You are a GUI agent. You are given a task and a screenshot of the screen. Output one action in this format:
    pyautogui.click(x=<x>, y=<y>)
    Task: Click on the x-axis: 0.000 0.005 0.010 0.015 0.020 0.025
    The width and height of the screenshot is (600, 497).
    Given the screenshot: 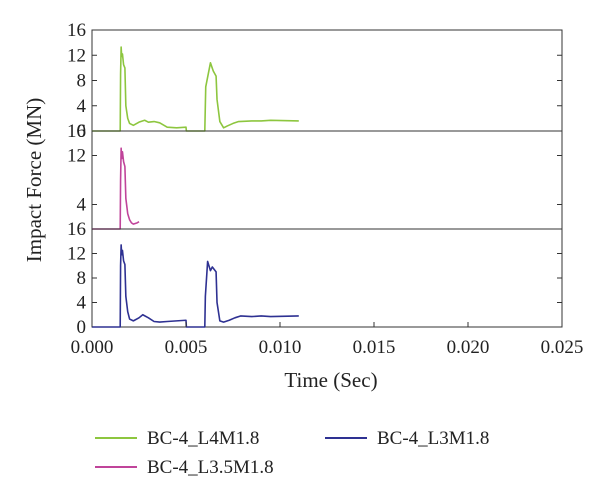 What is the action you would take?
    pyautogui.click(x=327, y=340)
    